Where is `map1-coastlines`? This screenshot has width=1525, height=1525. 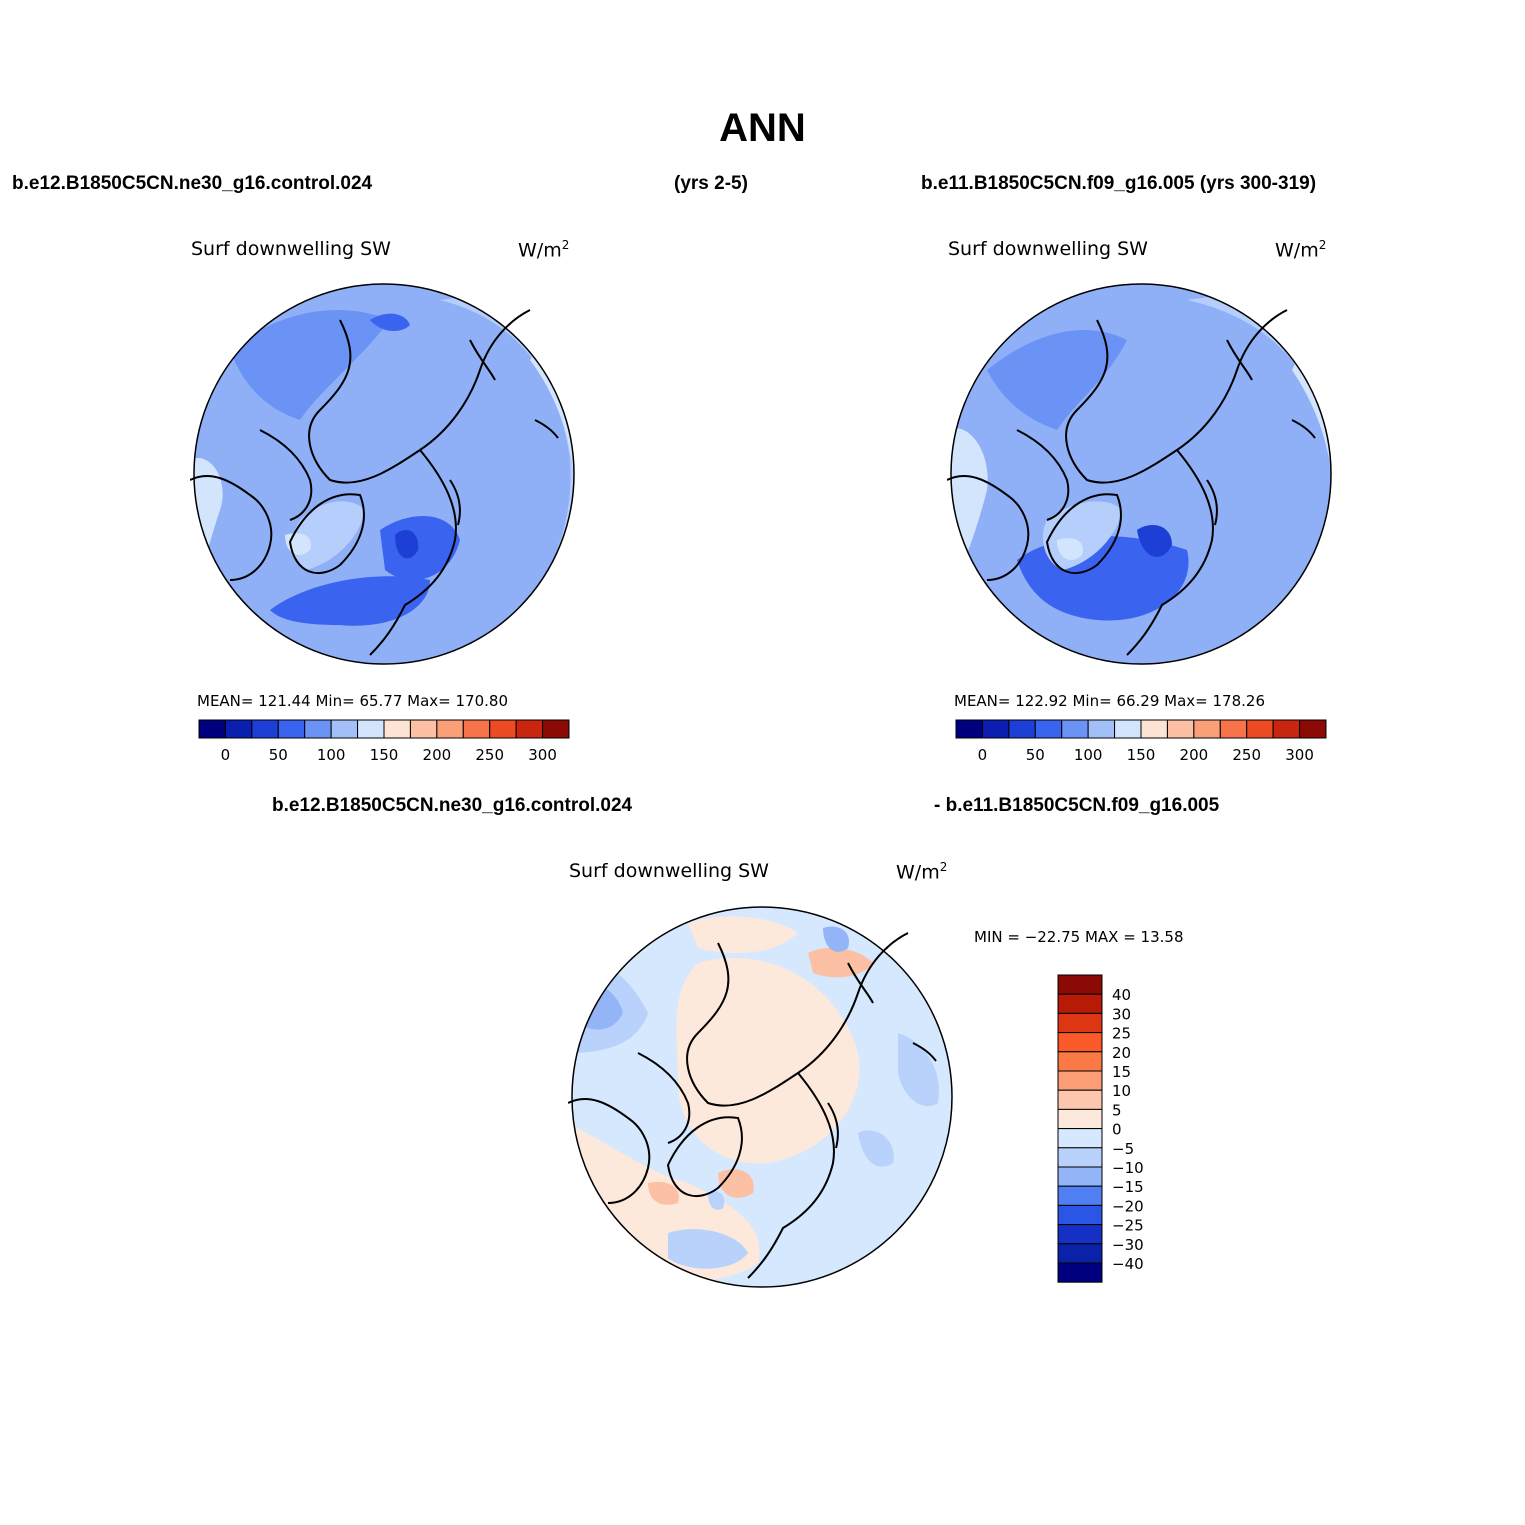 map1-coastlines is located at coordinates (374, 482).